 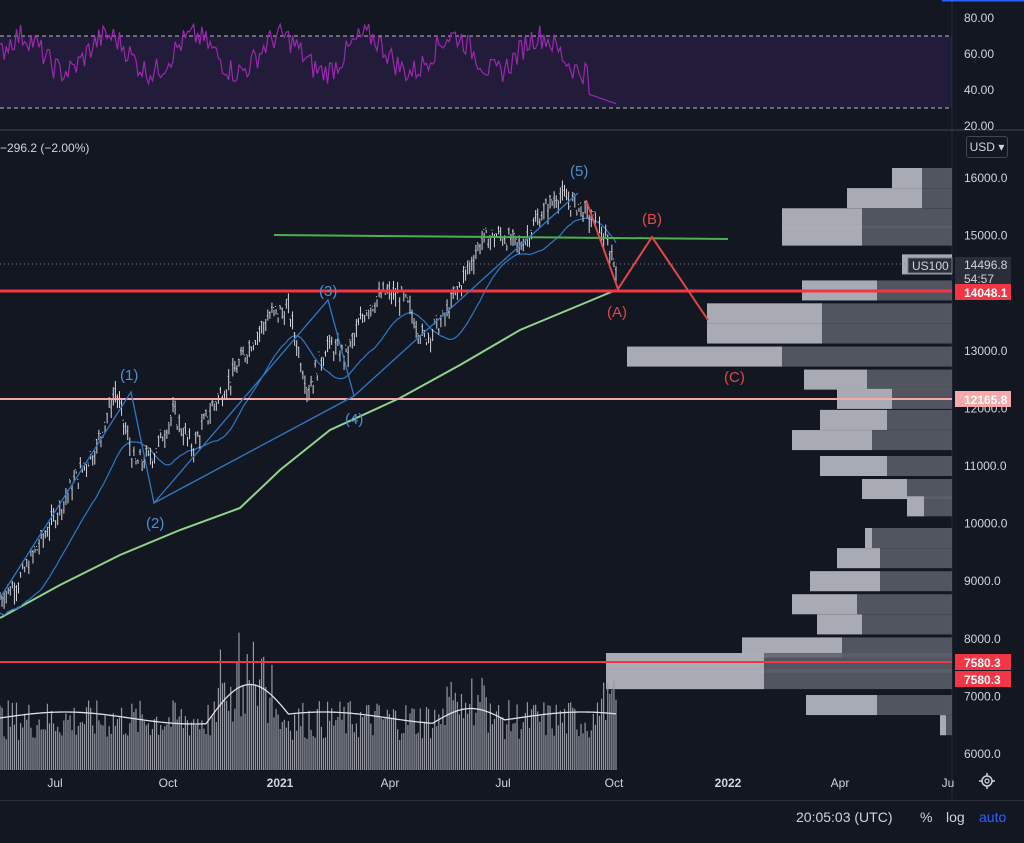 I want to click on price-tick-label: 8000.0, so click(x=982, y=639).